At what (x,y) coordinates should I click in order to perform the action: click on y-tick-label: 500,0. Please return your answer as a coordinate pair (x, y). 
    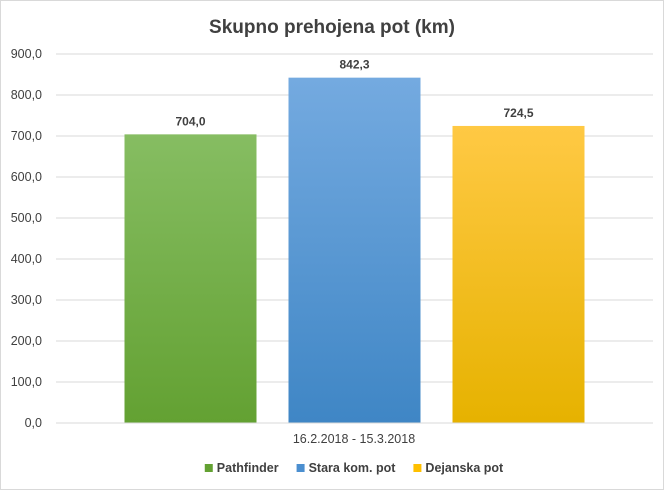
    Looking at the image, I should click on (26, 218).